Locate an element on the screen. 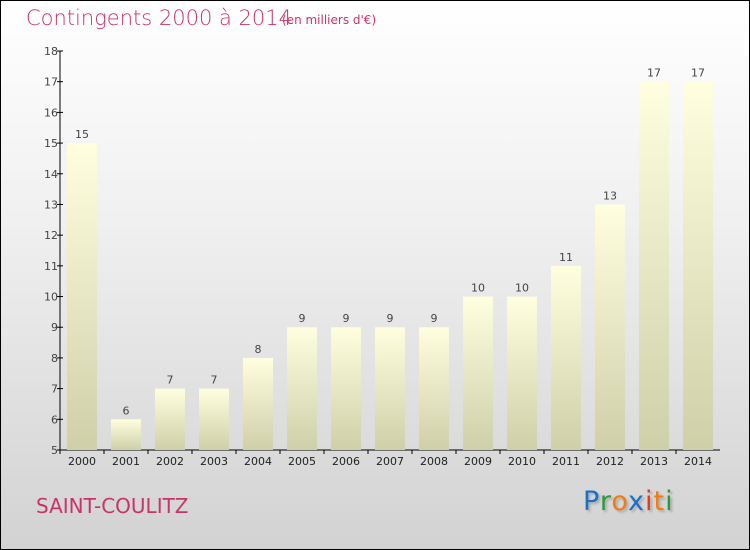  data-label: 6 is located at coordinates (126, 410).